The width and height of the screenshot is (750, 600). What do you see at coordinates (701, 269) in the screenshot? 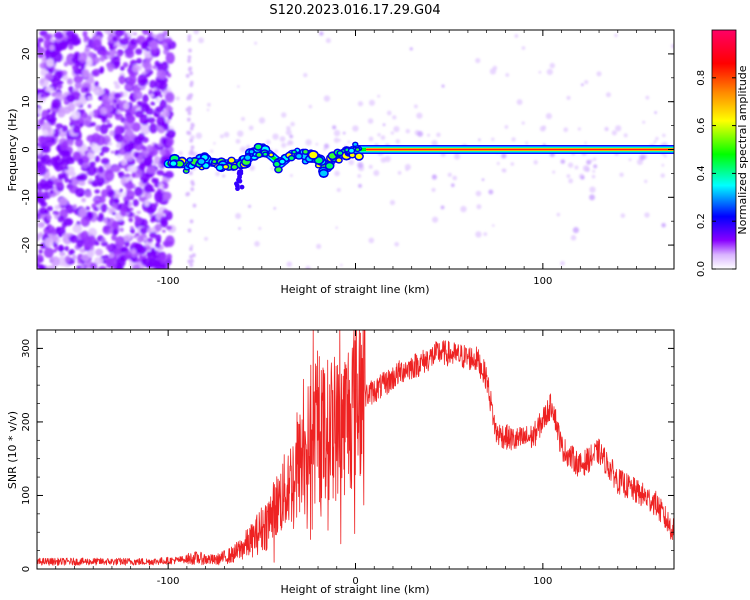
I see `colorbar-tick-label: 0.0` at bounding box center [701, 269].